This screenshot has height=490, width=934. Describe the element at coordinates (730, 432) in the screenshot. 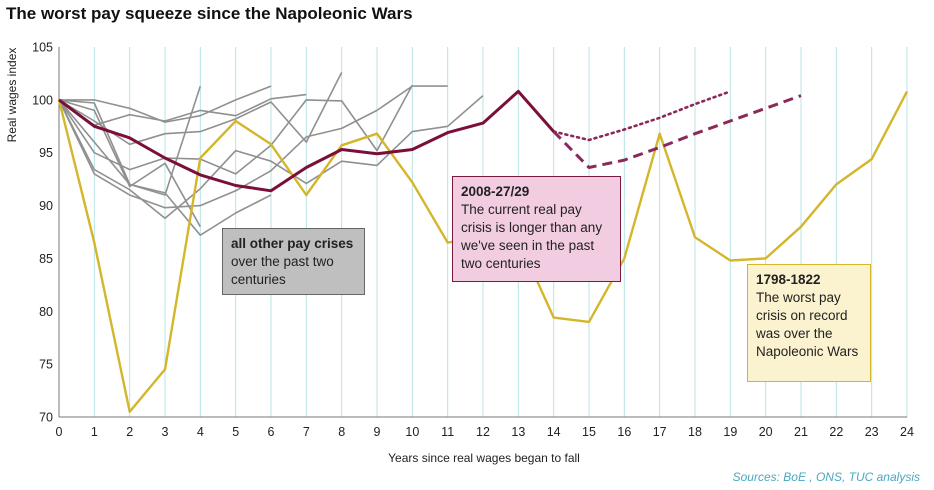

I see `x-tick-label: 19` at that location.